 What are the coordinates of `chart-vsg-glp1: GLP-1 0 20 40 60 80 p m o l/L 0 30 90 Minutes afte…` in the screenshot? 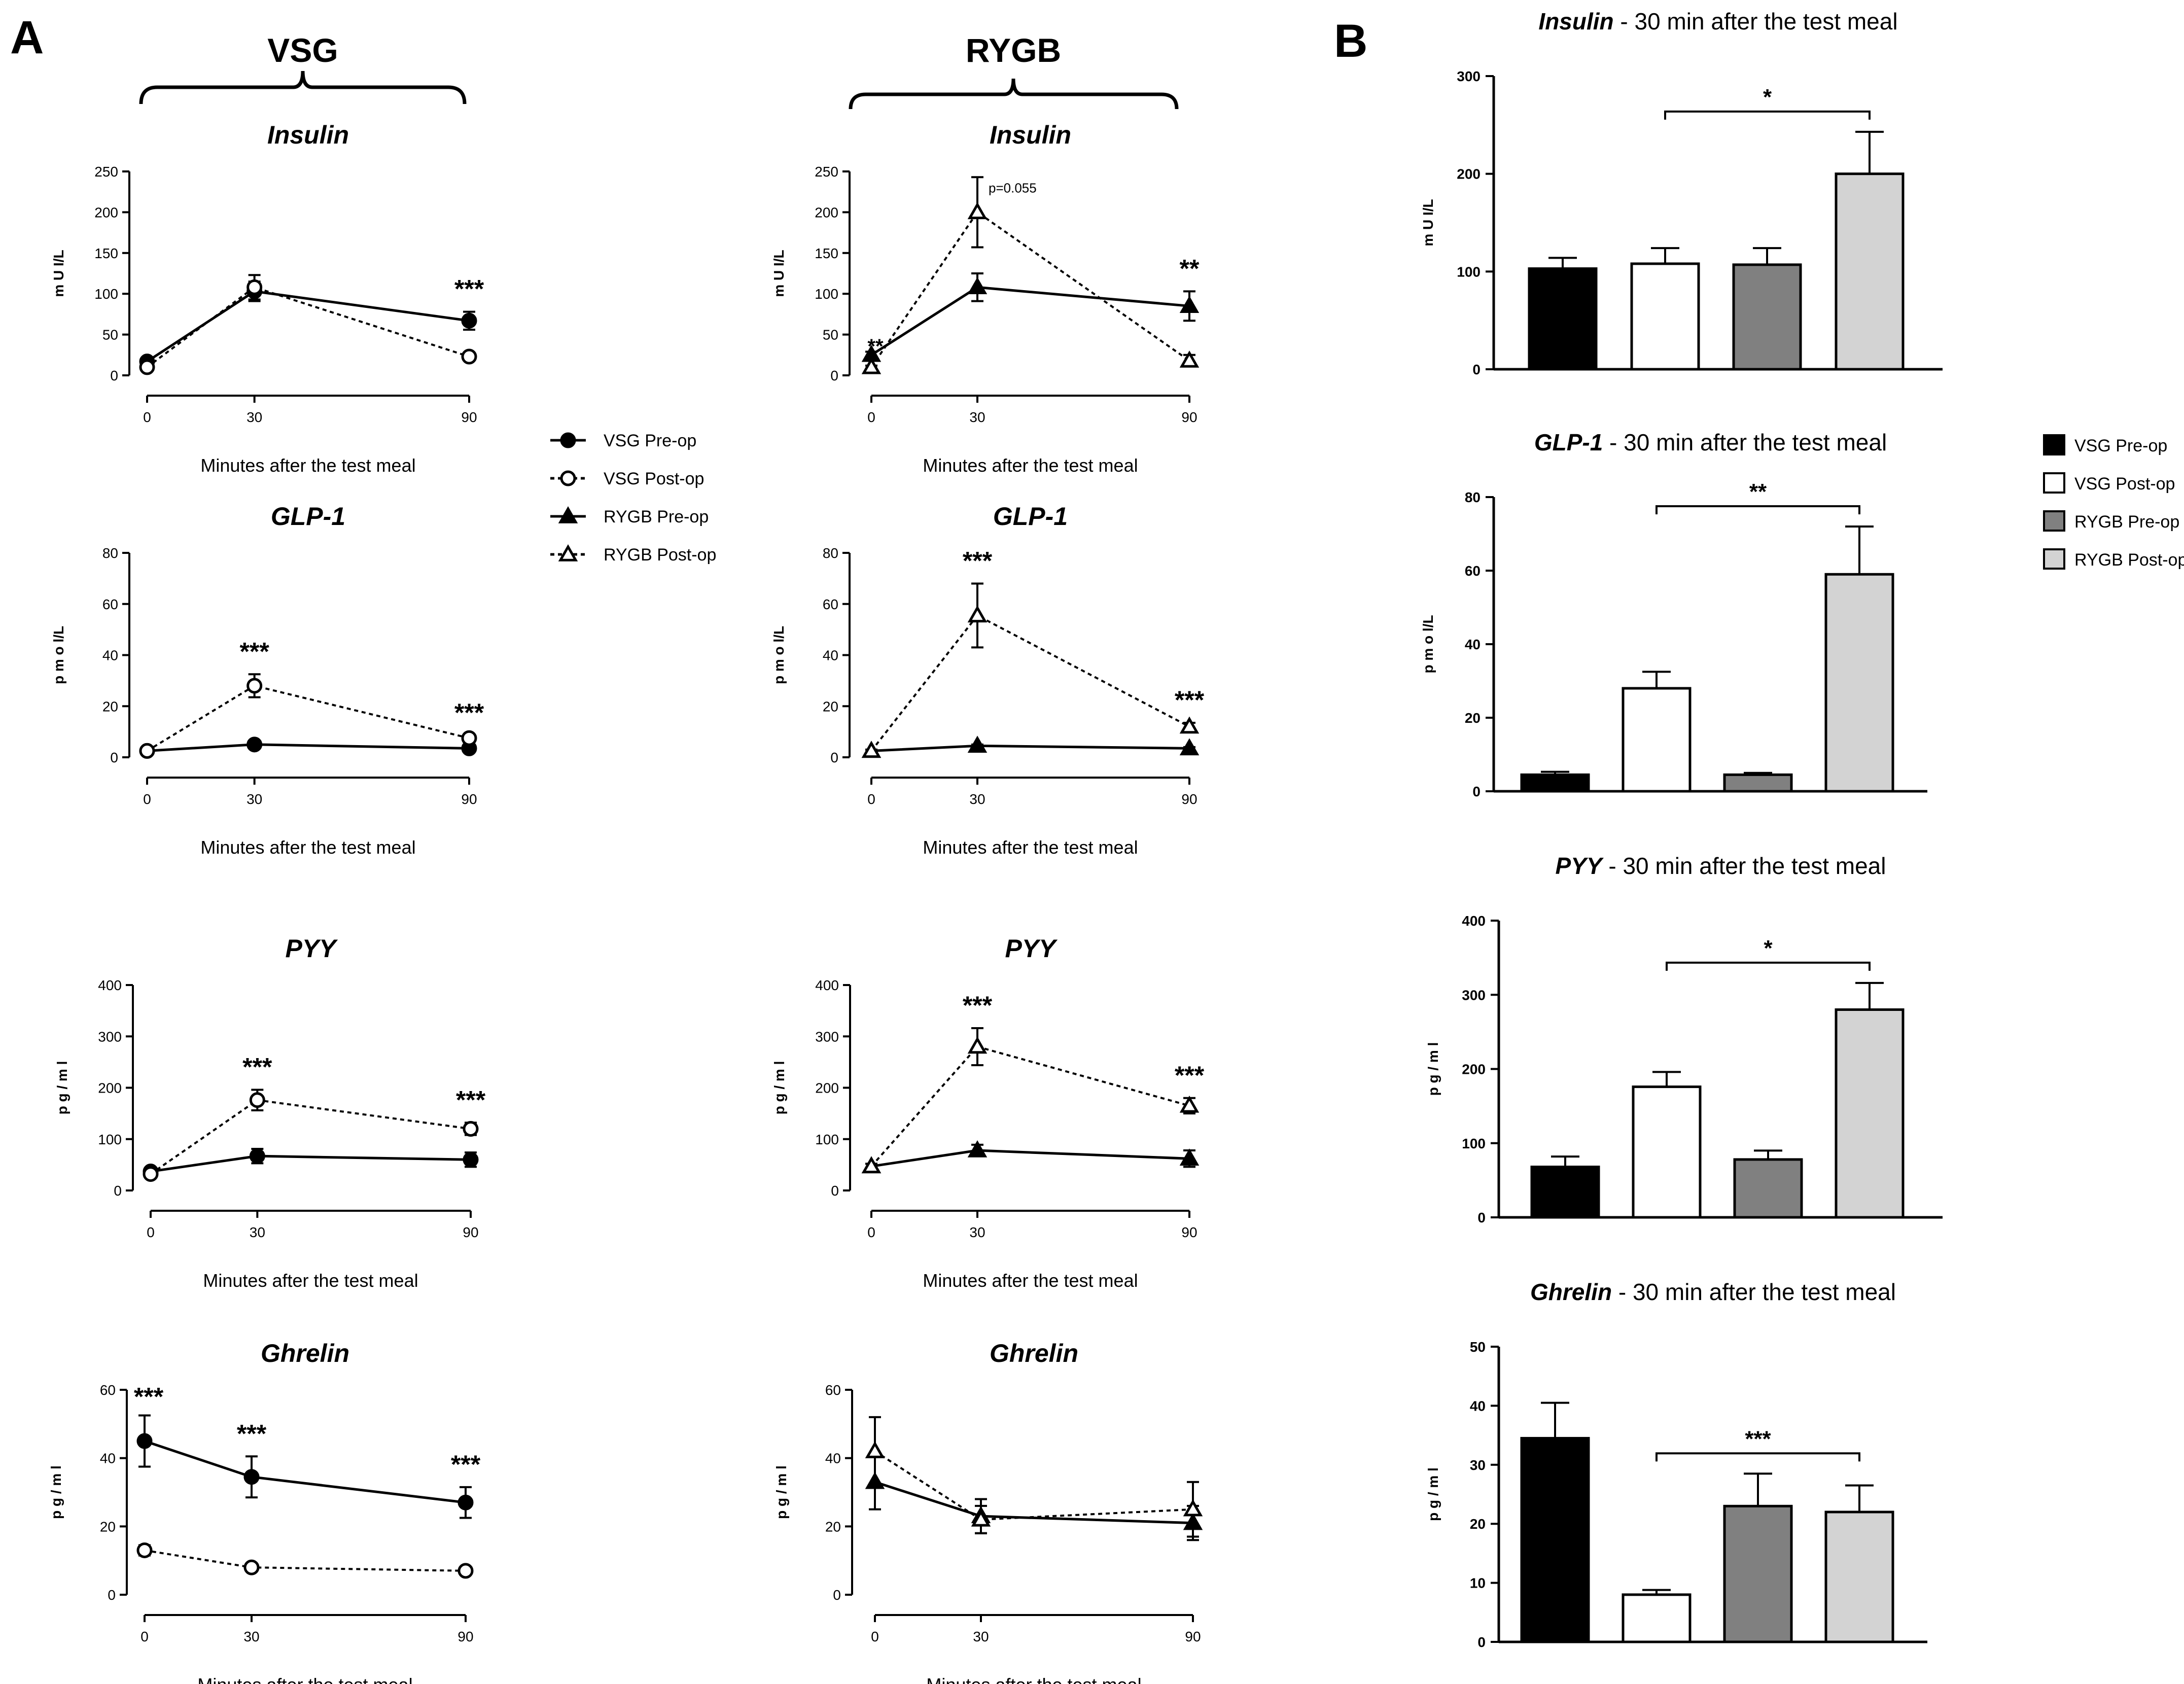 It's located at (267, 680).